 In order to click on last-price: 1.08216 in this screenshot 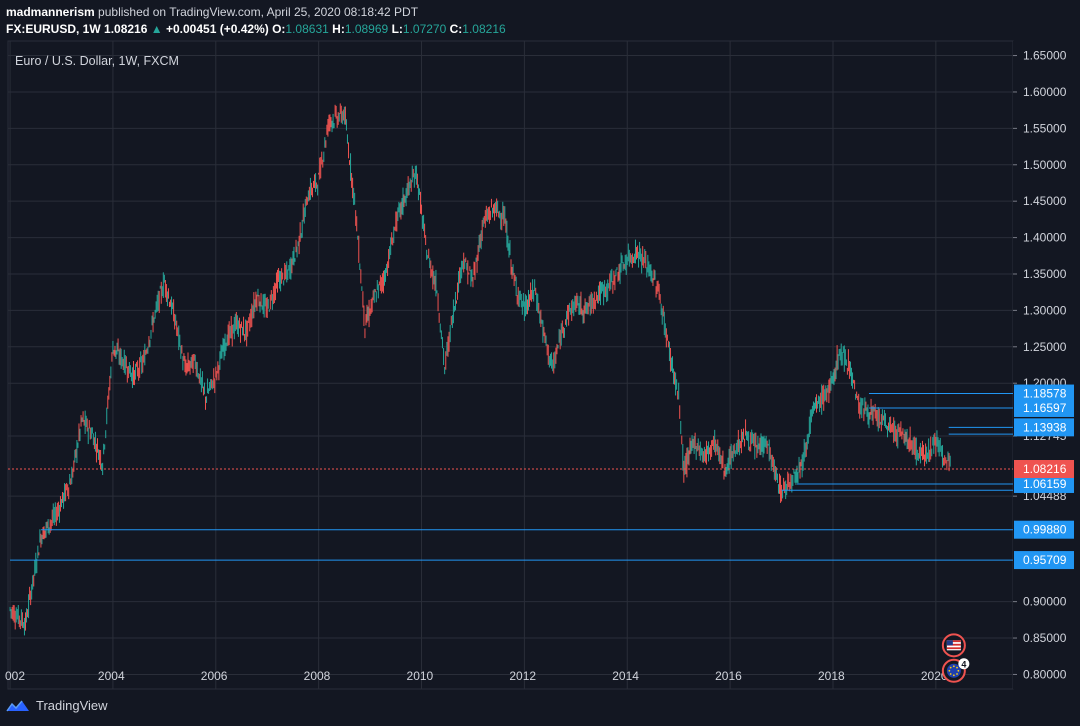, I will do `click(126, 29)`.